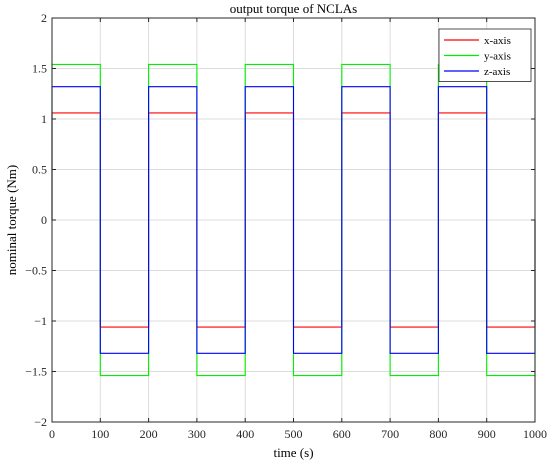  What do you see at coordinates (497, 57) in the screenshot?
I see `legend-label-y-axis: y-axis` at bounding box center [497, 57].